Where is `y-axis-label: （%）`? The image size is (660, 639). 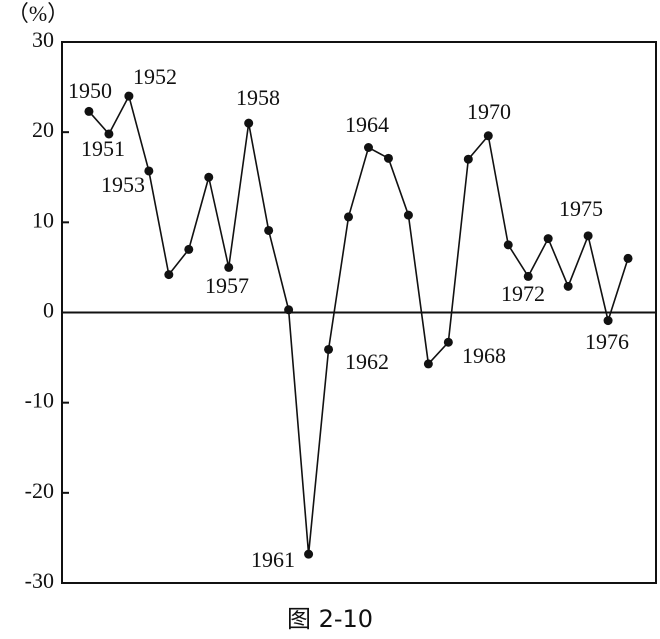 y-axis-label: （%） is located at coordinates (38, 13).